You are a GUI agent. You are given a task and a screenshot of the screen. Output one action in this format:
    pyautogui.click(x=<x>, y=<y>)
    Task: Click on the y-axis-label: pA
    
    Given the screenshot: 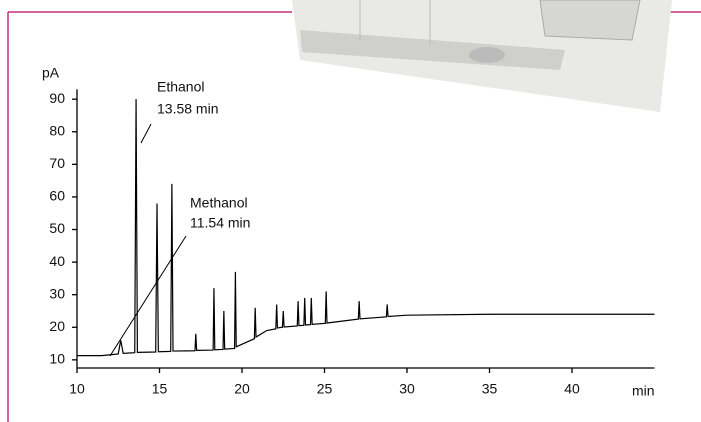 What is the action you would take?
    pyautogui.click(x=51, y=73)
    